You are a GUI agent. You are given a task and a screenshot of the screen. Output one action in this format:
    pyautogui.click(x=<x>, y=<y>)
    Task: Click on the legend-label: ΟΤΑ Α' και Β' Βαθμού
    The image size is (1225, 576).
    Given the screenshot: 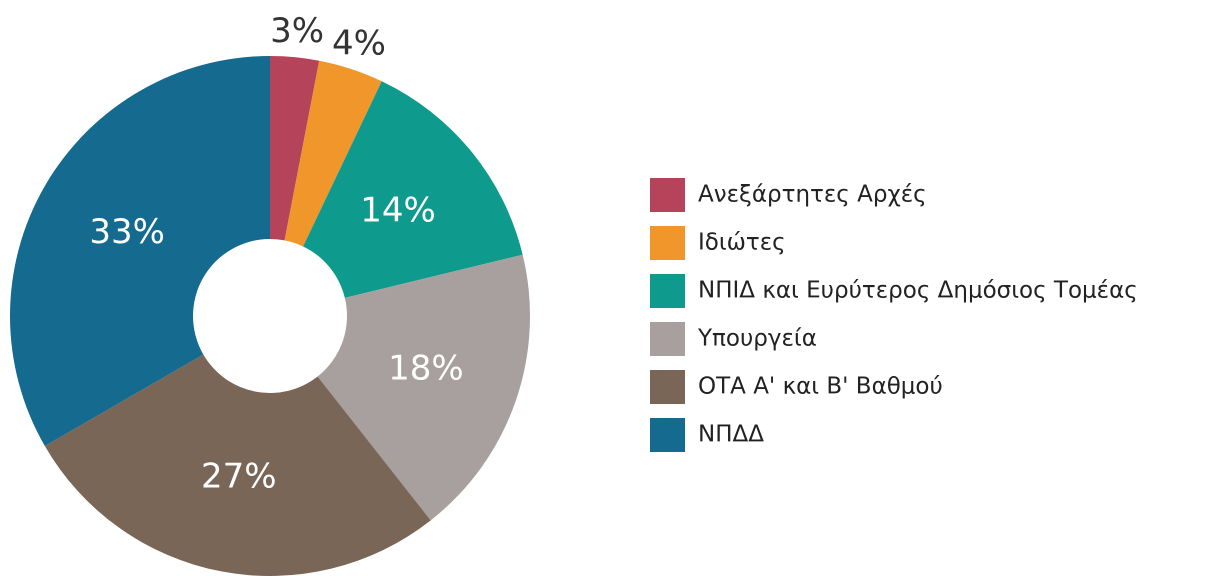 What is the action you would take?
    pyautogui.click(x=820, y=387)
    